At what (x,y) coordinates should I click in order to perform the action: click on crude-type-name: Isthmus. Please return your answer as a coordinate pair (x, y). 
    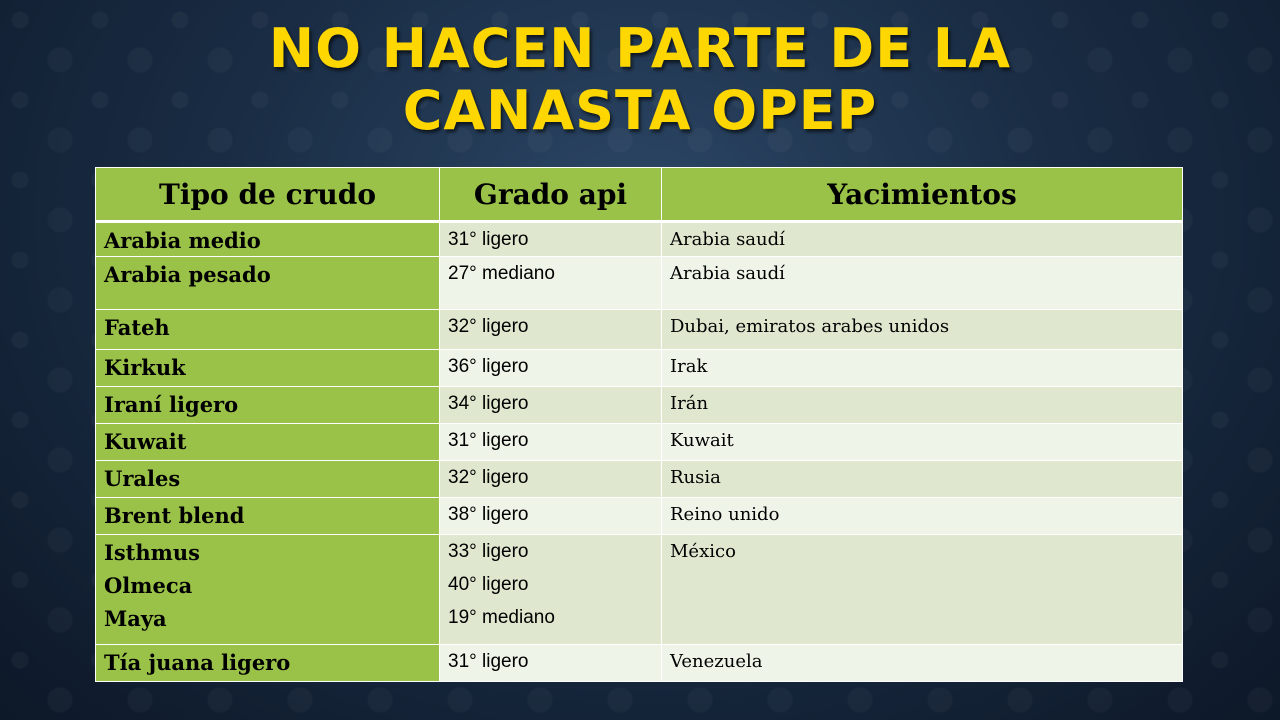
    Looking at the image, I should click on (152, 552).